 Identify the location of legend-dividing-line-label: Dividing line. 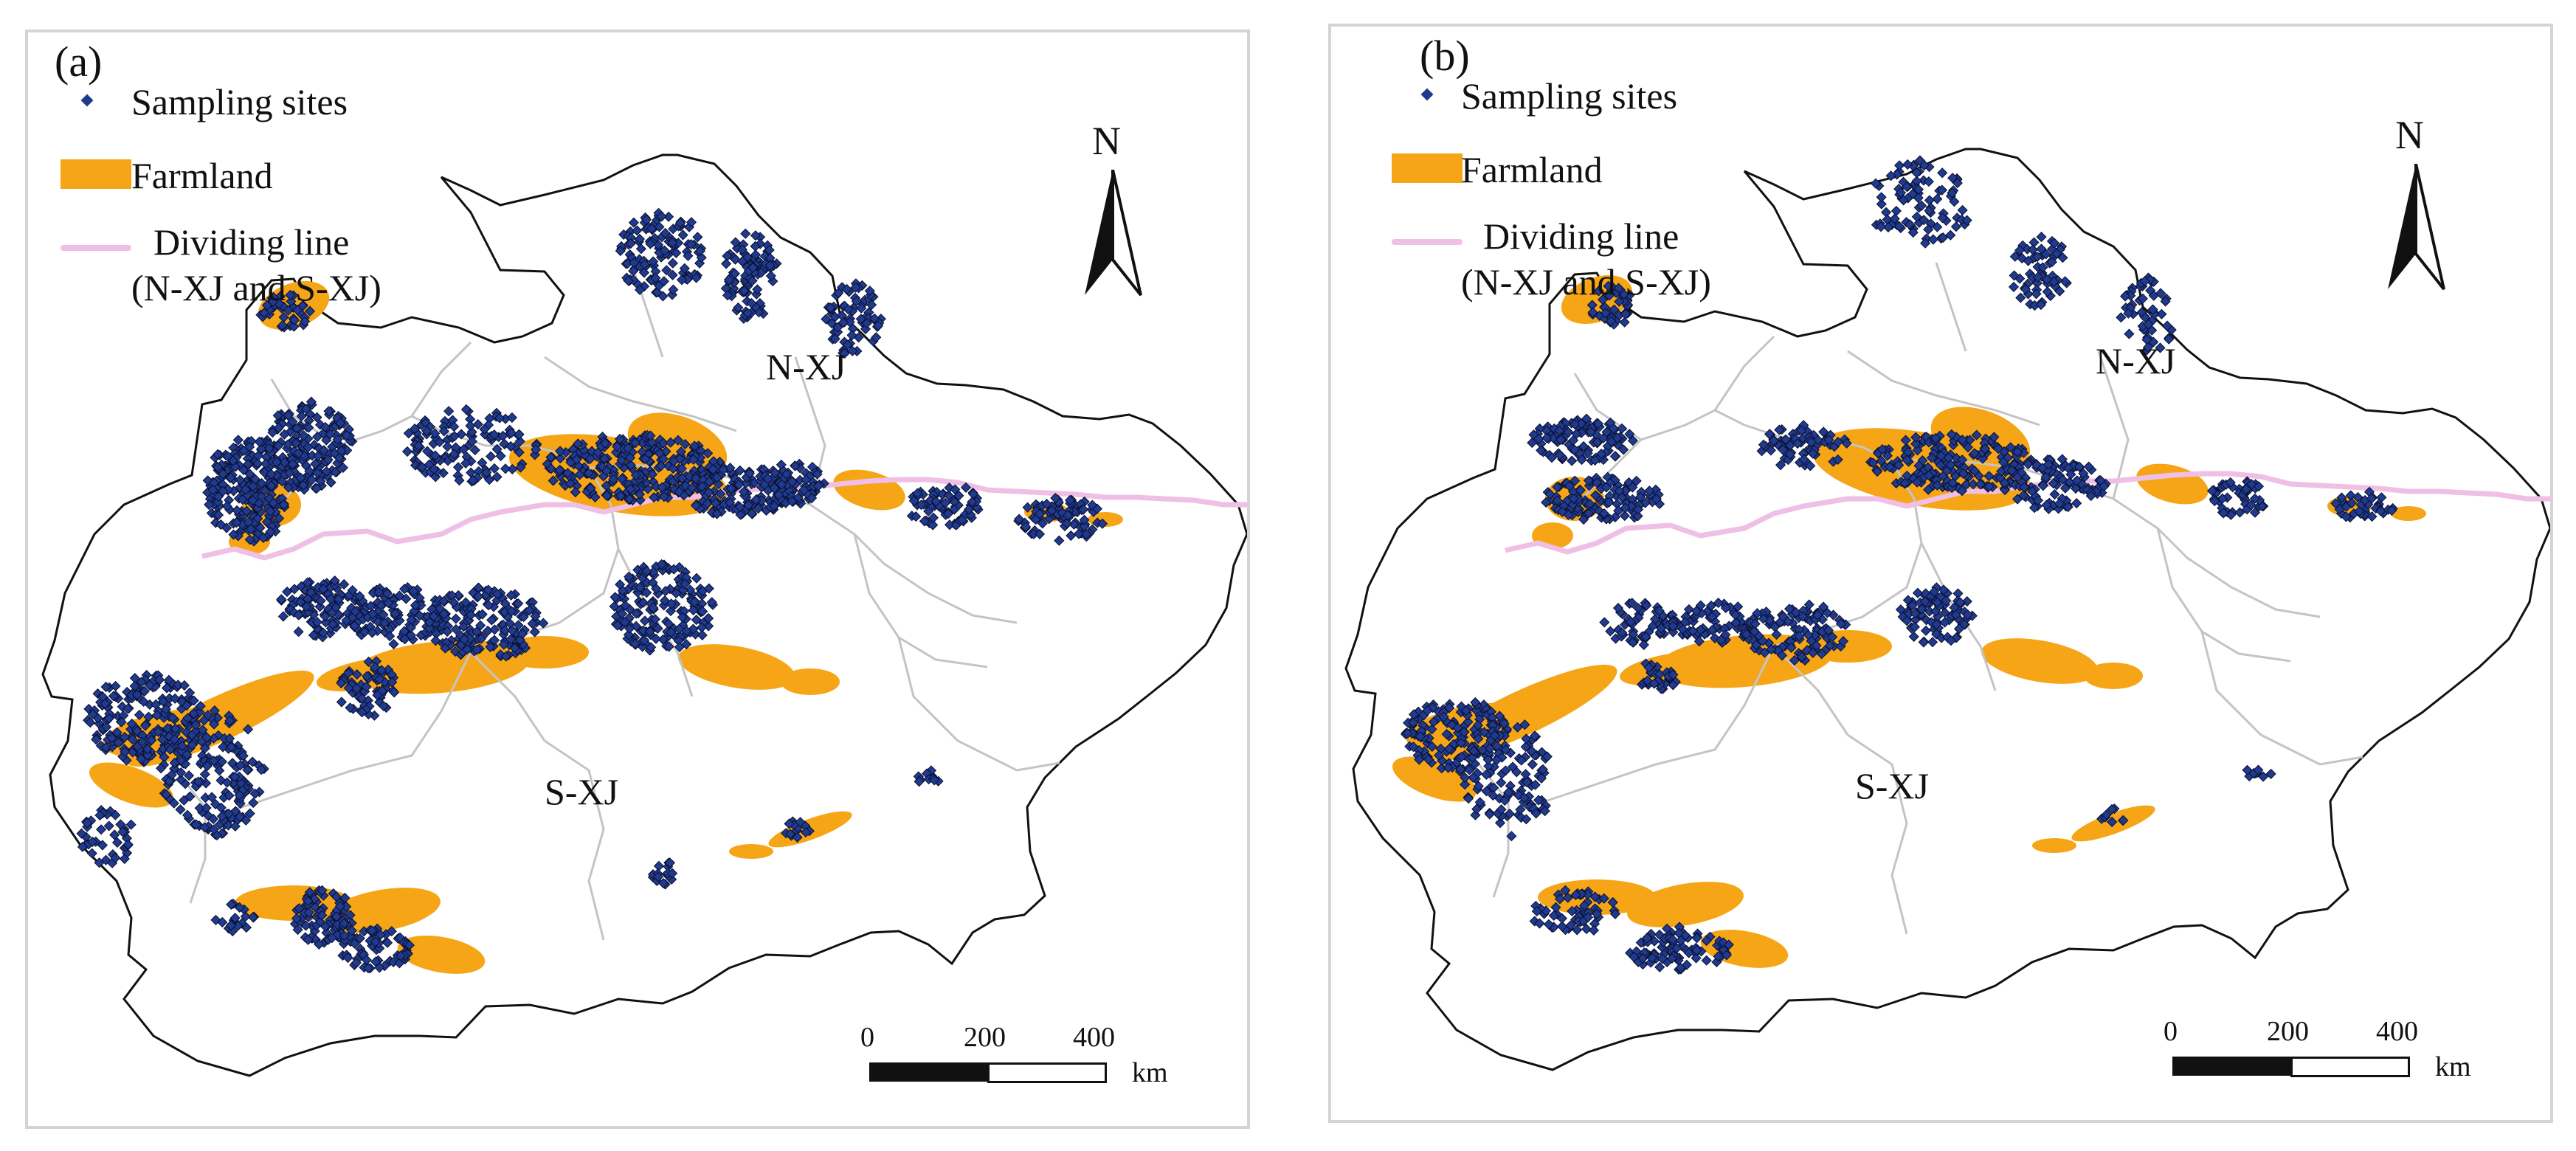
(1581, 236).